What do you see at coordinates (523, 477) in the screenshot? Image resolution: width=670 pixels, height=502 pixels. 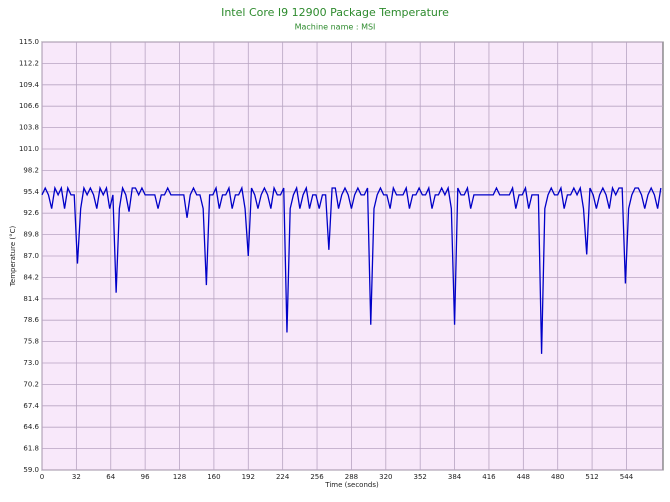 I see `x-tick-label: 448` at bounding box center [523, 477].